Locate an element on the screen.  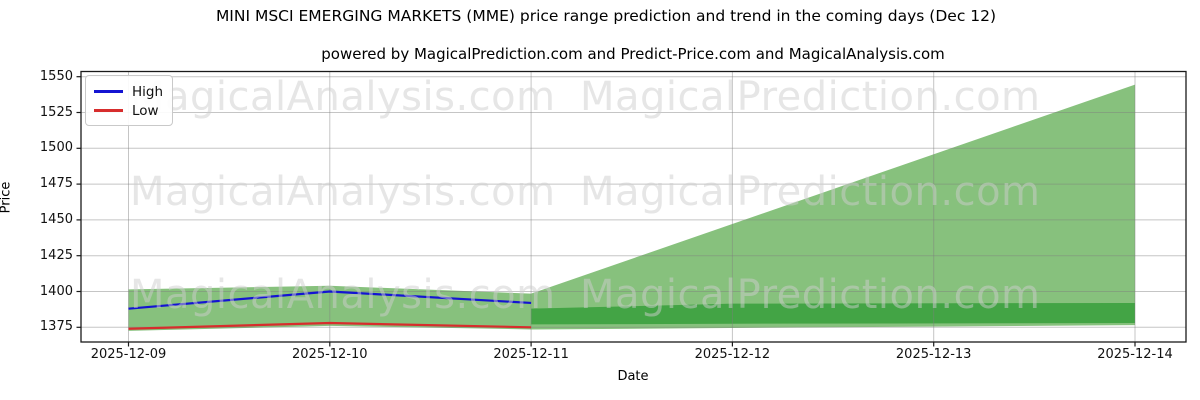
legend: High Low is located at coordinates (129, 100).